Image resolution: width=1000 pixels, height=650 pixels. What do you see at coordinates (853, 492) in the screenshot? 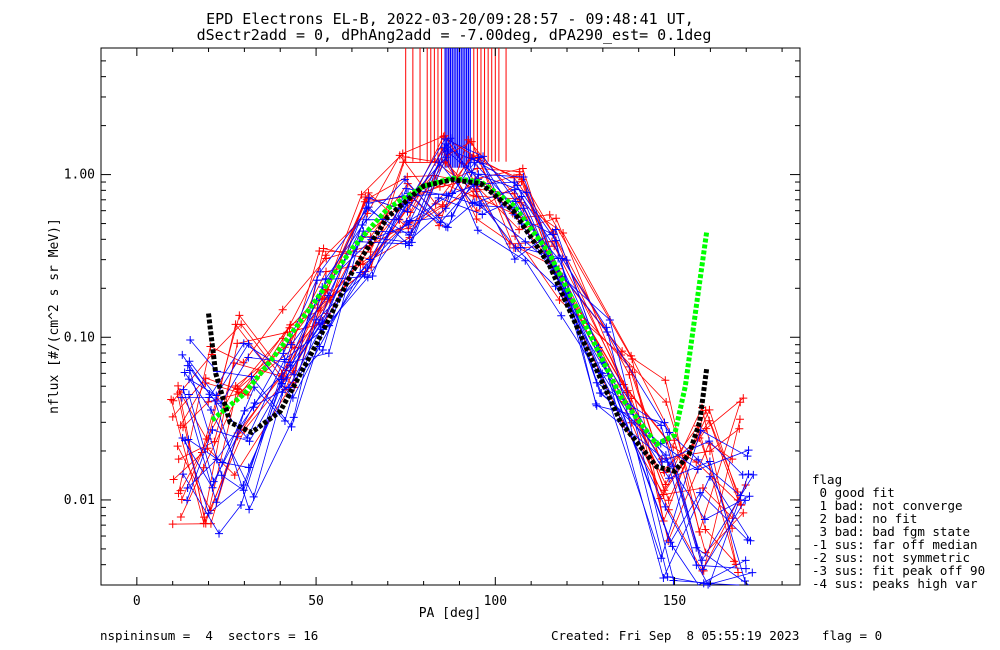
I see `legend-item: 0 good fit` at bounding box center [853, 492].